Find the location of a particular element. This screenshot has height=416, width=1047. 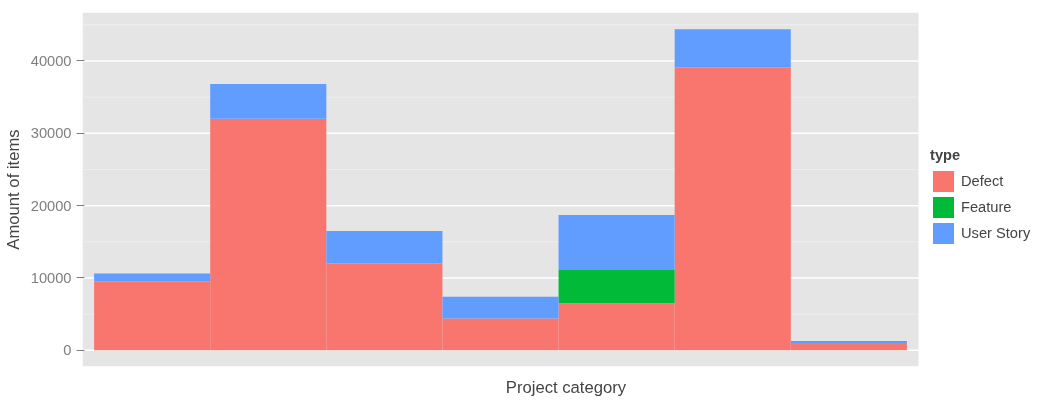

y-axis-title: Amount of items is located at coordinates (13, 189).